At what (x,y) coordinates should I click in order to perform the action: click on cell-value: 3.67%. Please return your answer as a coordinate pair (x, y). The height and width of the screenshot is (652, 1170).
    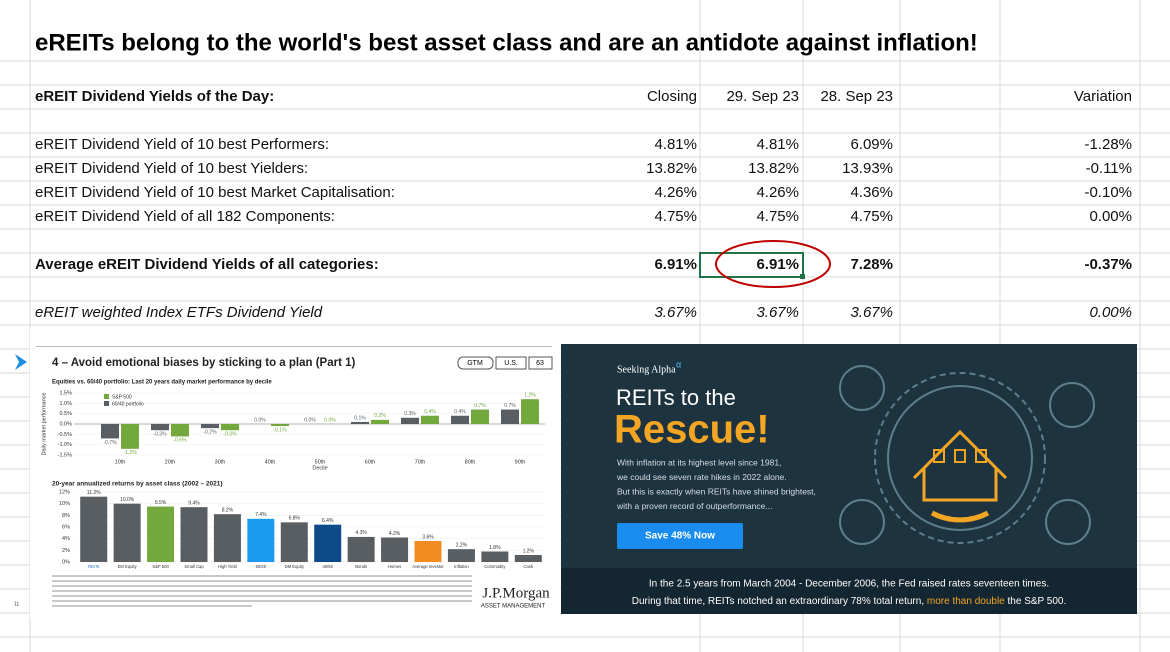
    Looking at the image, I should click on (777, 312).